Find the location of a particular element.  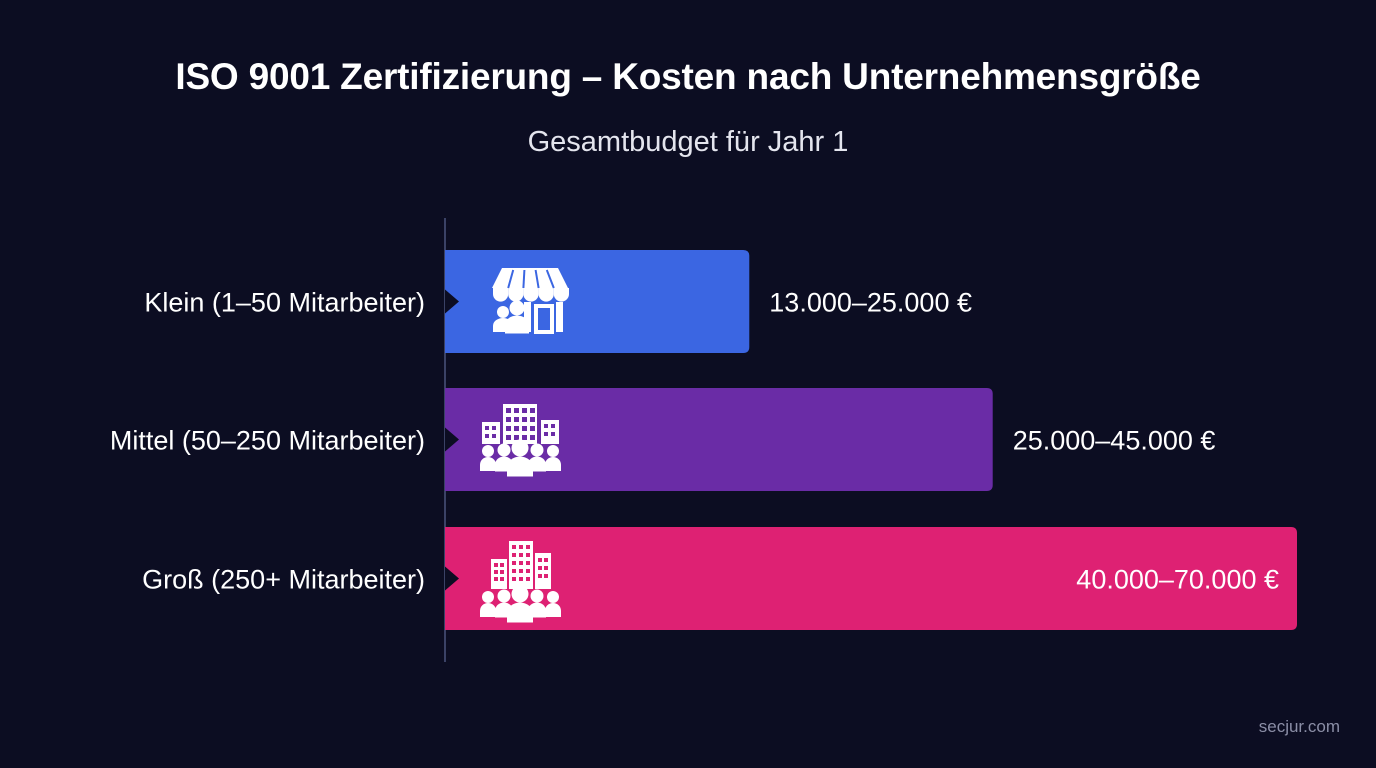

skyscraper-crowd-icon is located at coordinates (520, 582).